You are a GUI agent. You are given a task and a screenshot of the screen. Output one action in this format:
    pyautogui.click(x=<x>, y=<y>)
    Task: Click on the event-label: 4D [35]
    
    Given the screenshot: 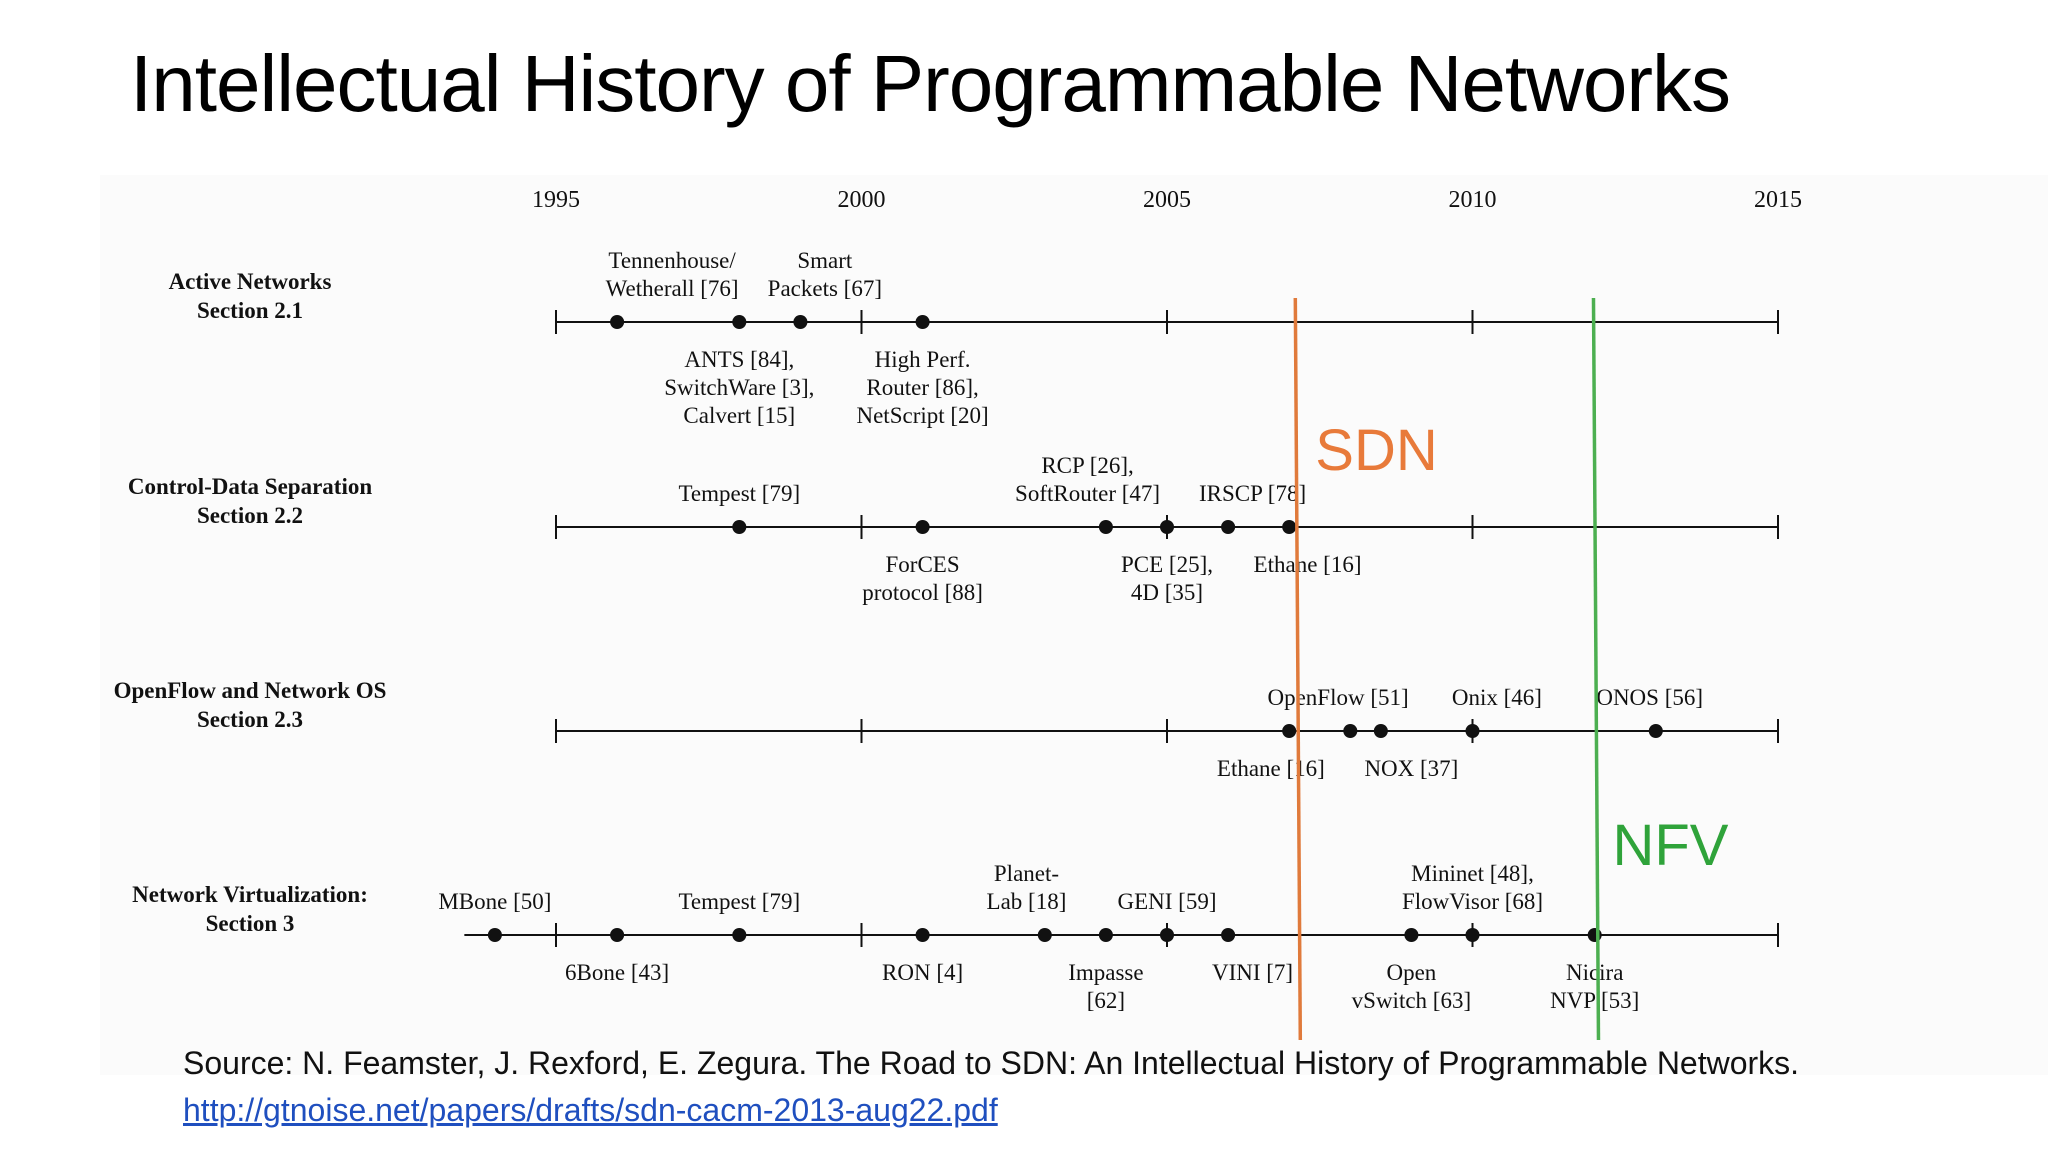 What is the action you would take?
    pyautogui.click(x=1167, y=592)
    